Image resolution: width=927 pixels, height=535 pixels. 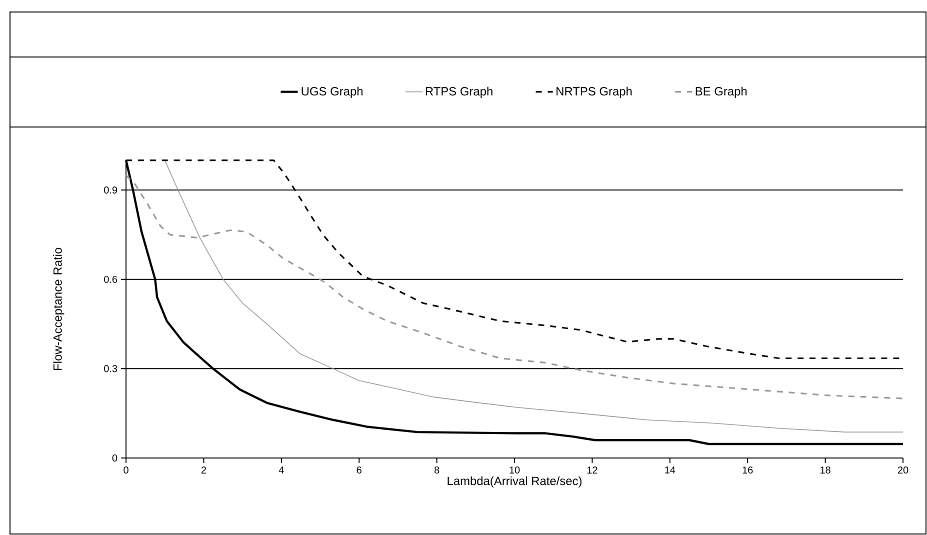 I want to click on y-tick-label: 0.3, so click(x=111, y=368).